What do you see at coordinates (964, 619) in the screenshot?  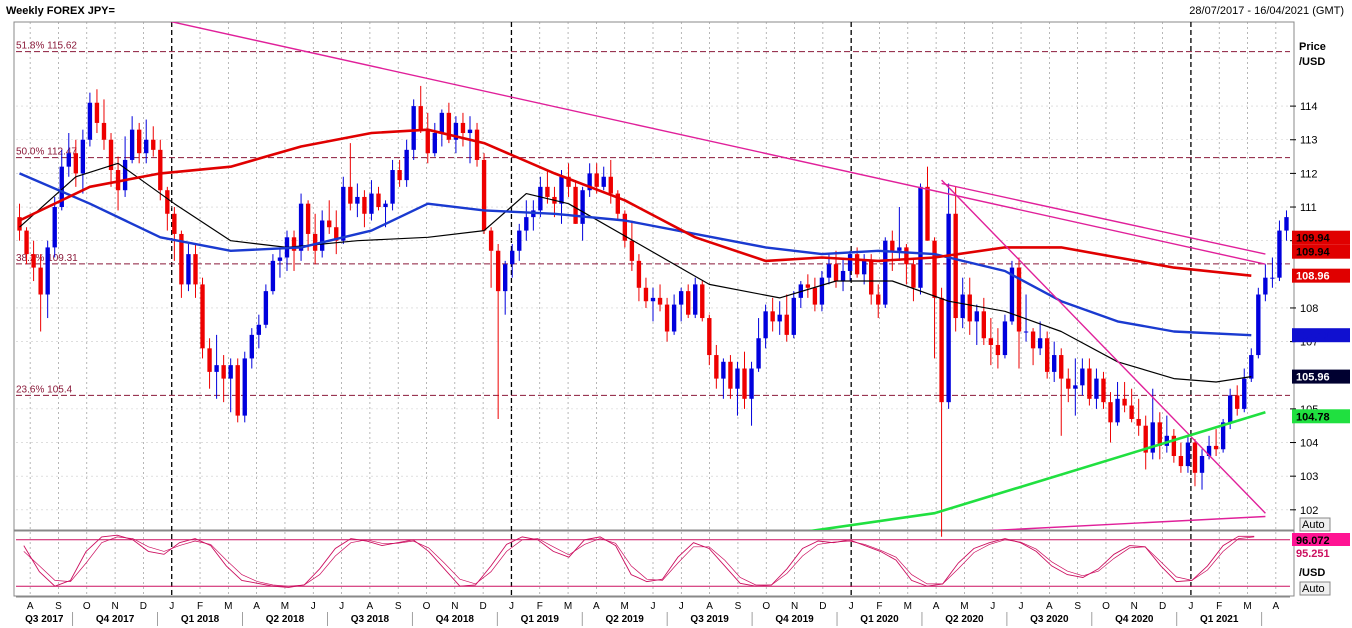 I see `quarter-label: Q2 2020` at bounding box center [964, 619].